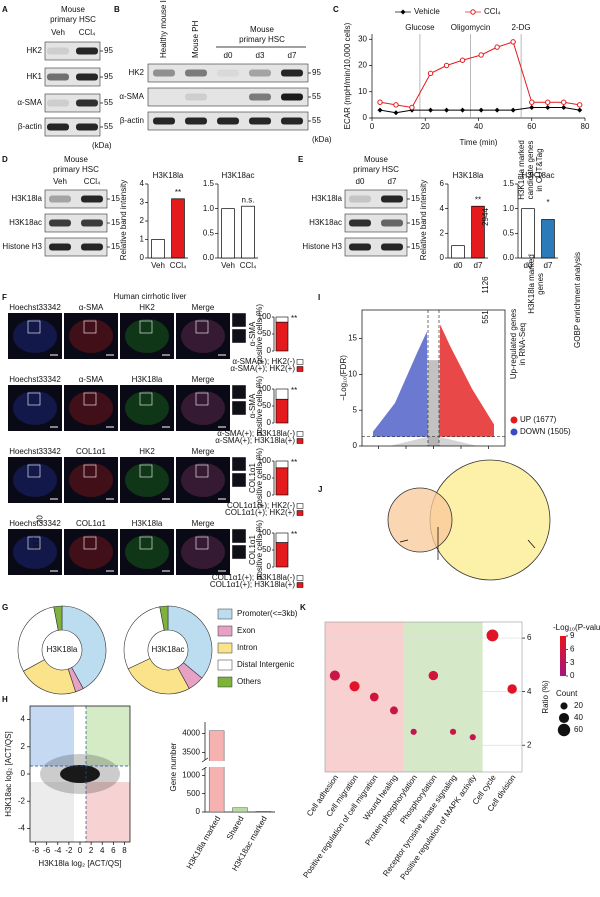 Image resolution: width=600 pixels, height=897 pixels. I want to click on legend-label: Vehicle, so click(427, 11).